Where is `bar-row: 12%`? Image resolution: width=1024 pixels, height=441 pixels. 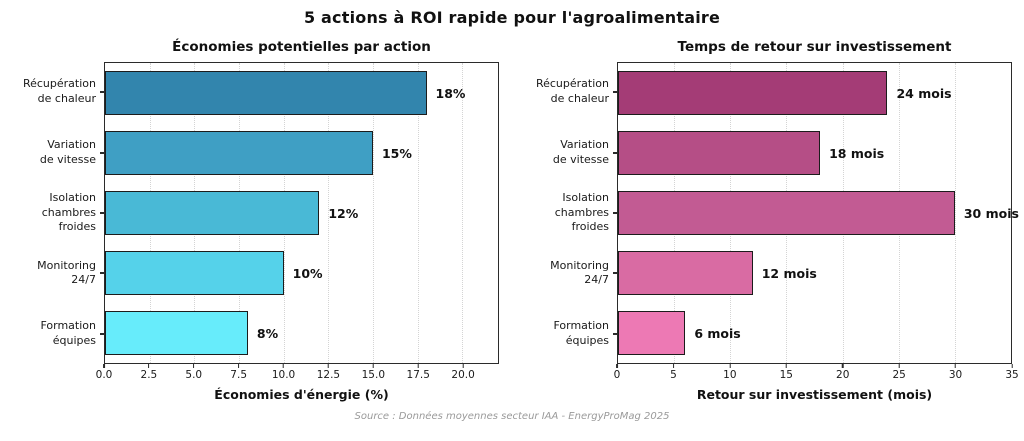 bar-row: 12% is located at coordinates (301, 213).